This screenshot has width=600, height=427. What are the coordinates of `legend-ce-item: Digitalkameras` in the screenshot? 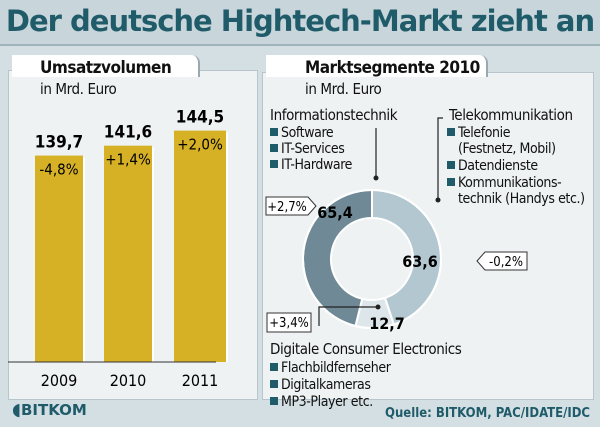 It's located at (320, 385).